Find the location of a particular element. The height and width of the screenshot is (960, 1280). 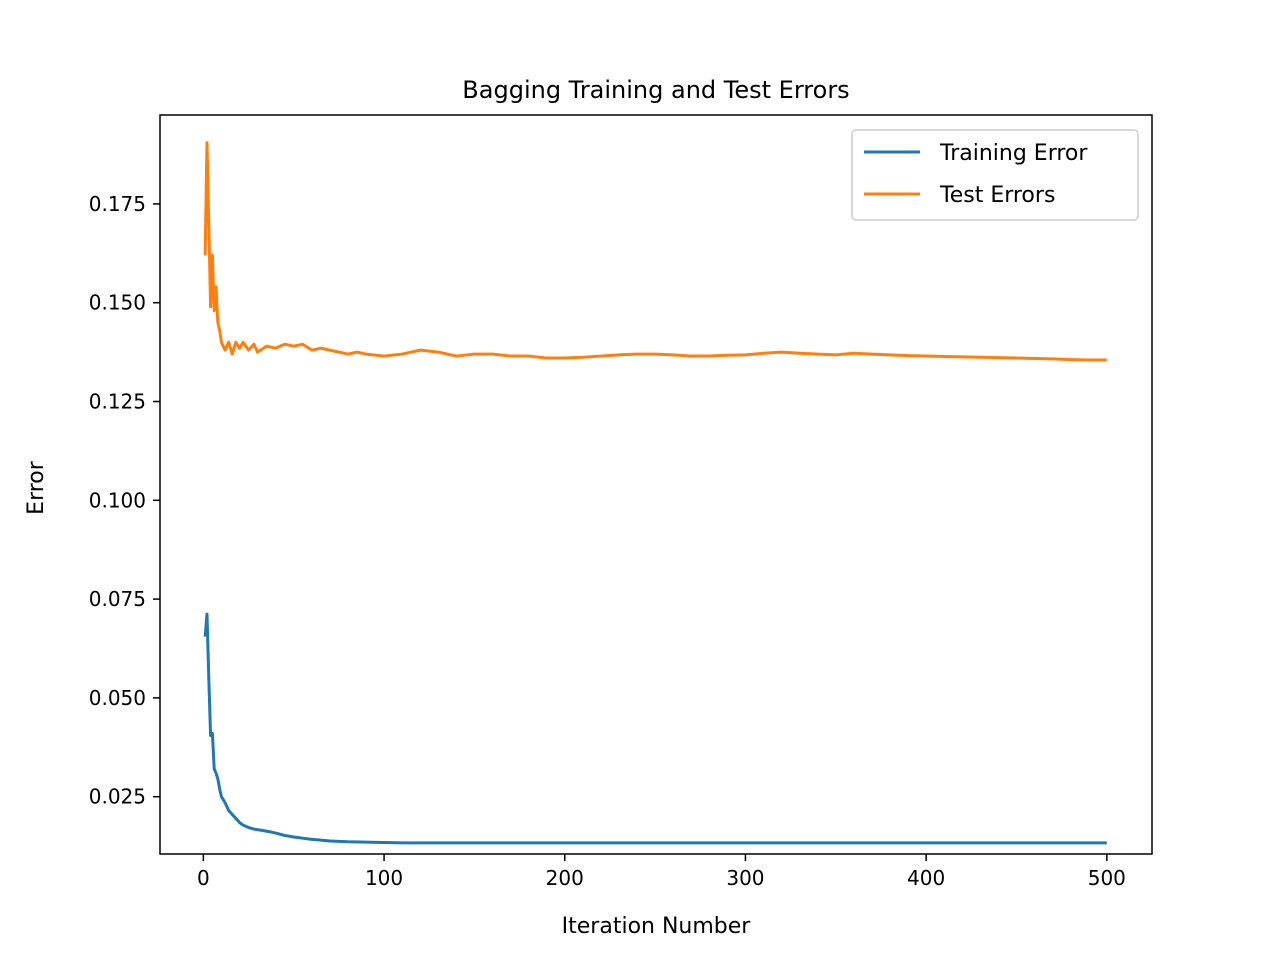

x-axis: 0 100 200 300 400 500 is located at coordinates (661, 872).